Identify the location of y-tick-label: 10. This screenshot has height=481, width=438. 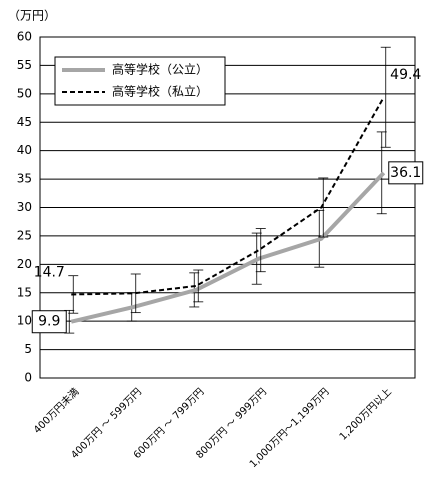
(24, 321).